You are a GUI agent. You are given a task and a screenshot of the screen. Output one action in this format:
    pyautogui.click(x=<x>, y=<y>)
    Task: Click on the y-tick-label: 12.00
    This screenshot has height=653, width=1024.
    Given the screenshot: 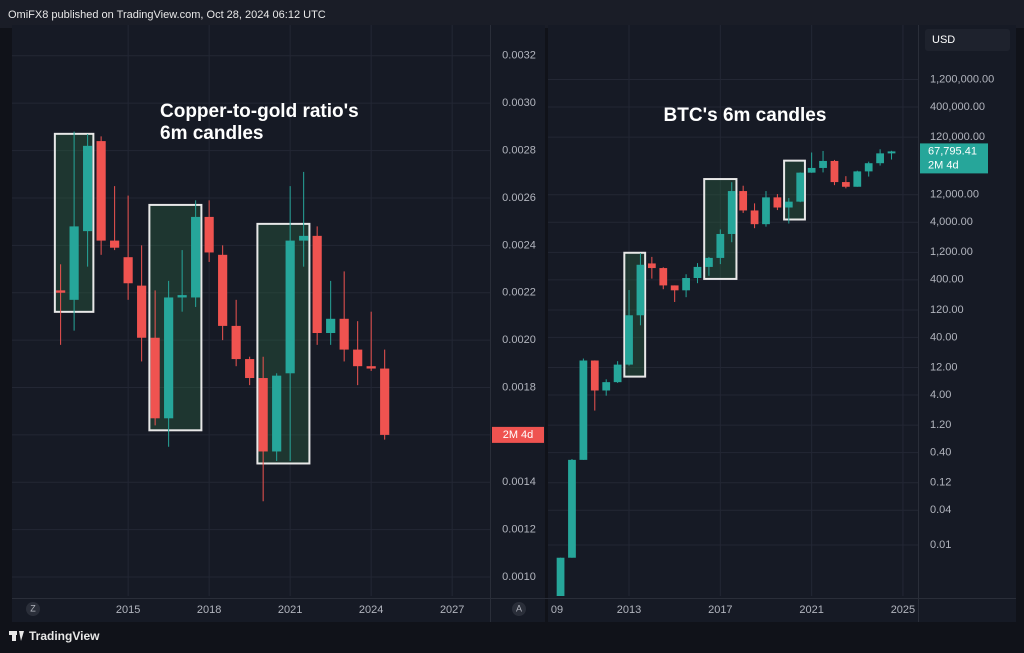 What is the action you would take?
    pyautogui.click(x=944, y=367)
    